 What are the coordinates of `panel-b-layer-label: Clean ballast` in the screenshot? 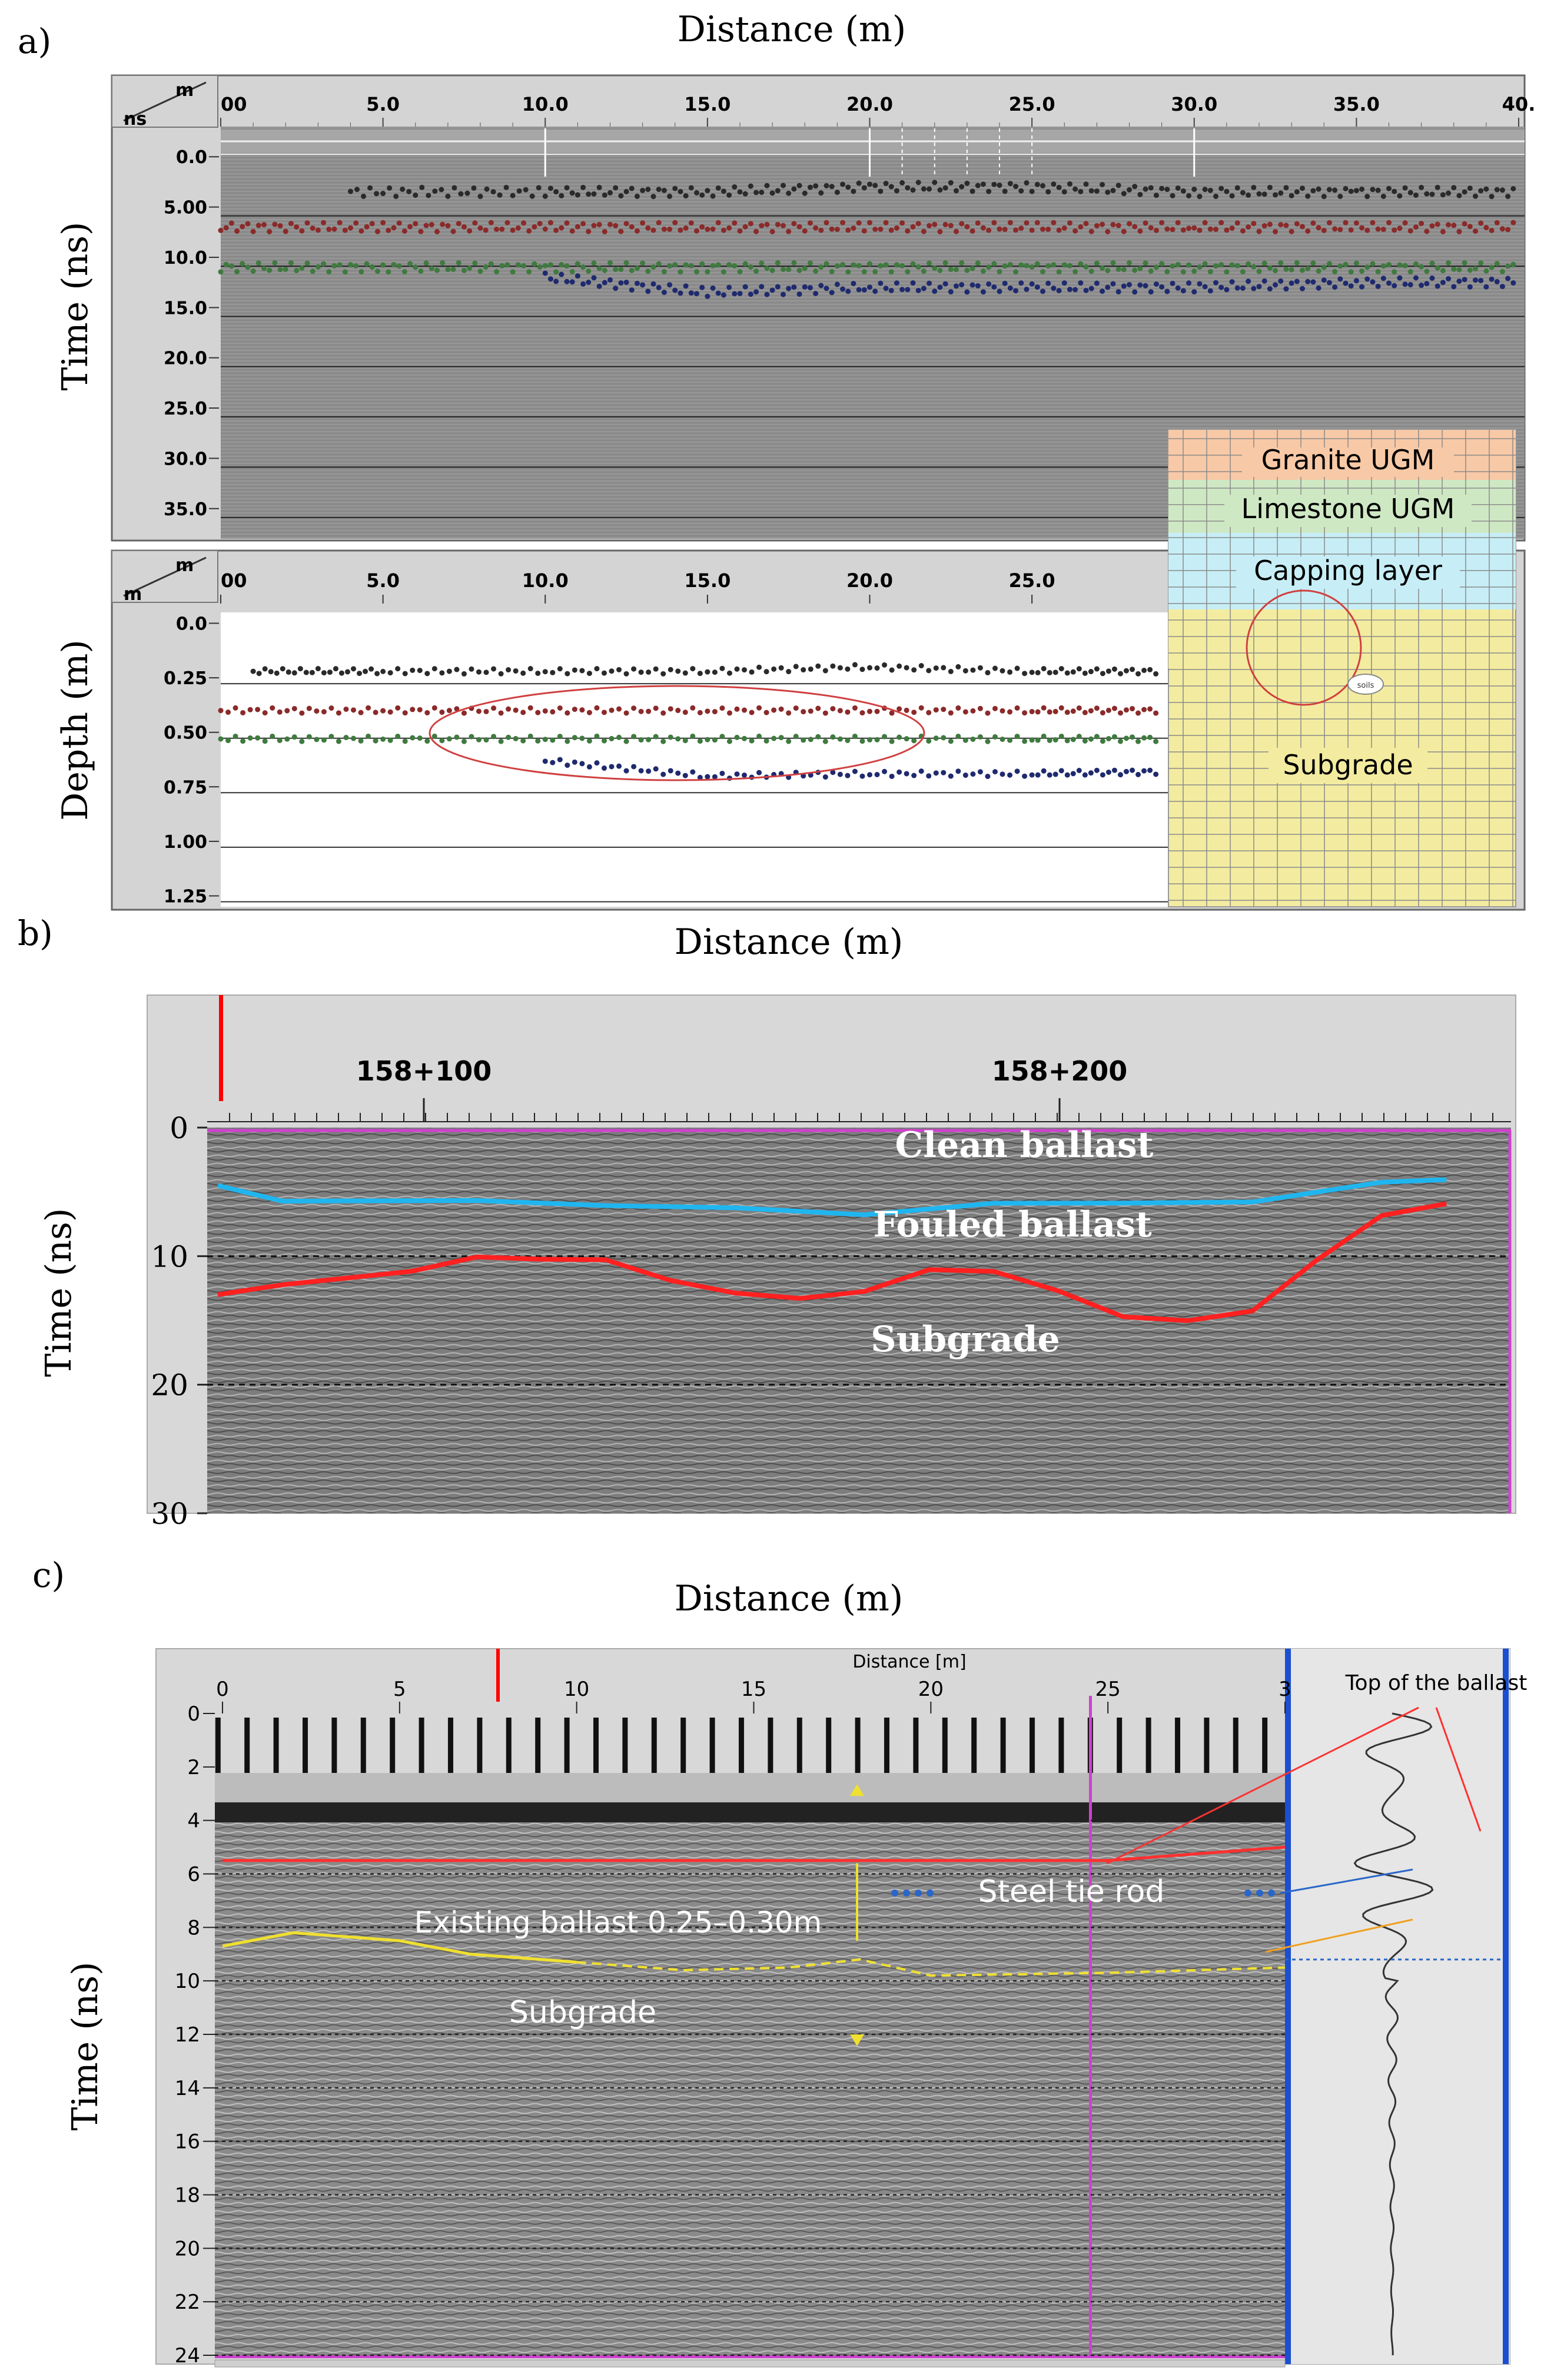 It's located at (1024, 1145).